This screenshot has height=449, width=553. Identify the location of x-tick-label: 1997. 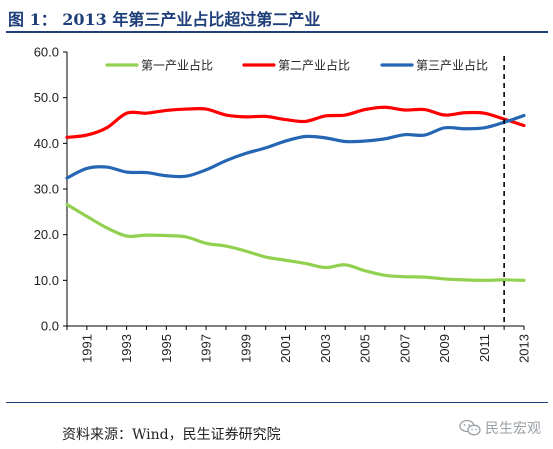
(206, 348).